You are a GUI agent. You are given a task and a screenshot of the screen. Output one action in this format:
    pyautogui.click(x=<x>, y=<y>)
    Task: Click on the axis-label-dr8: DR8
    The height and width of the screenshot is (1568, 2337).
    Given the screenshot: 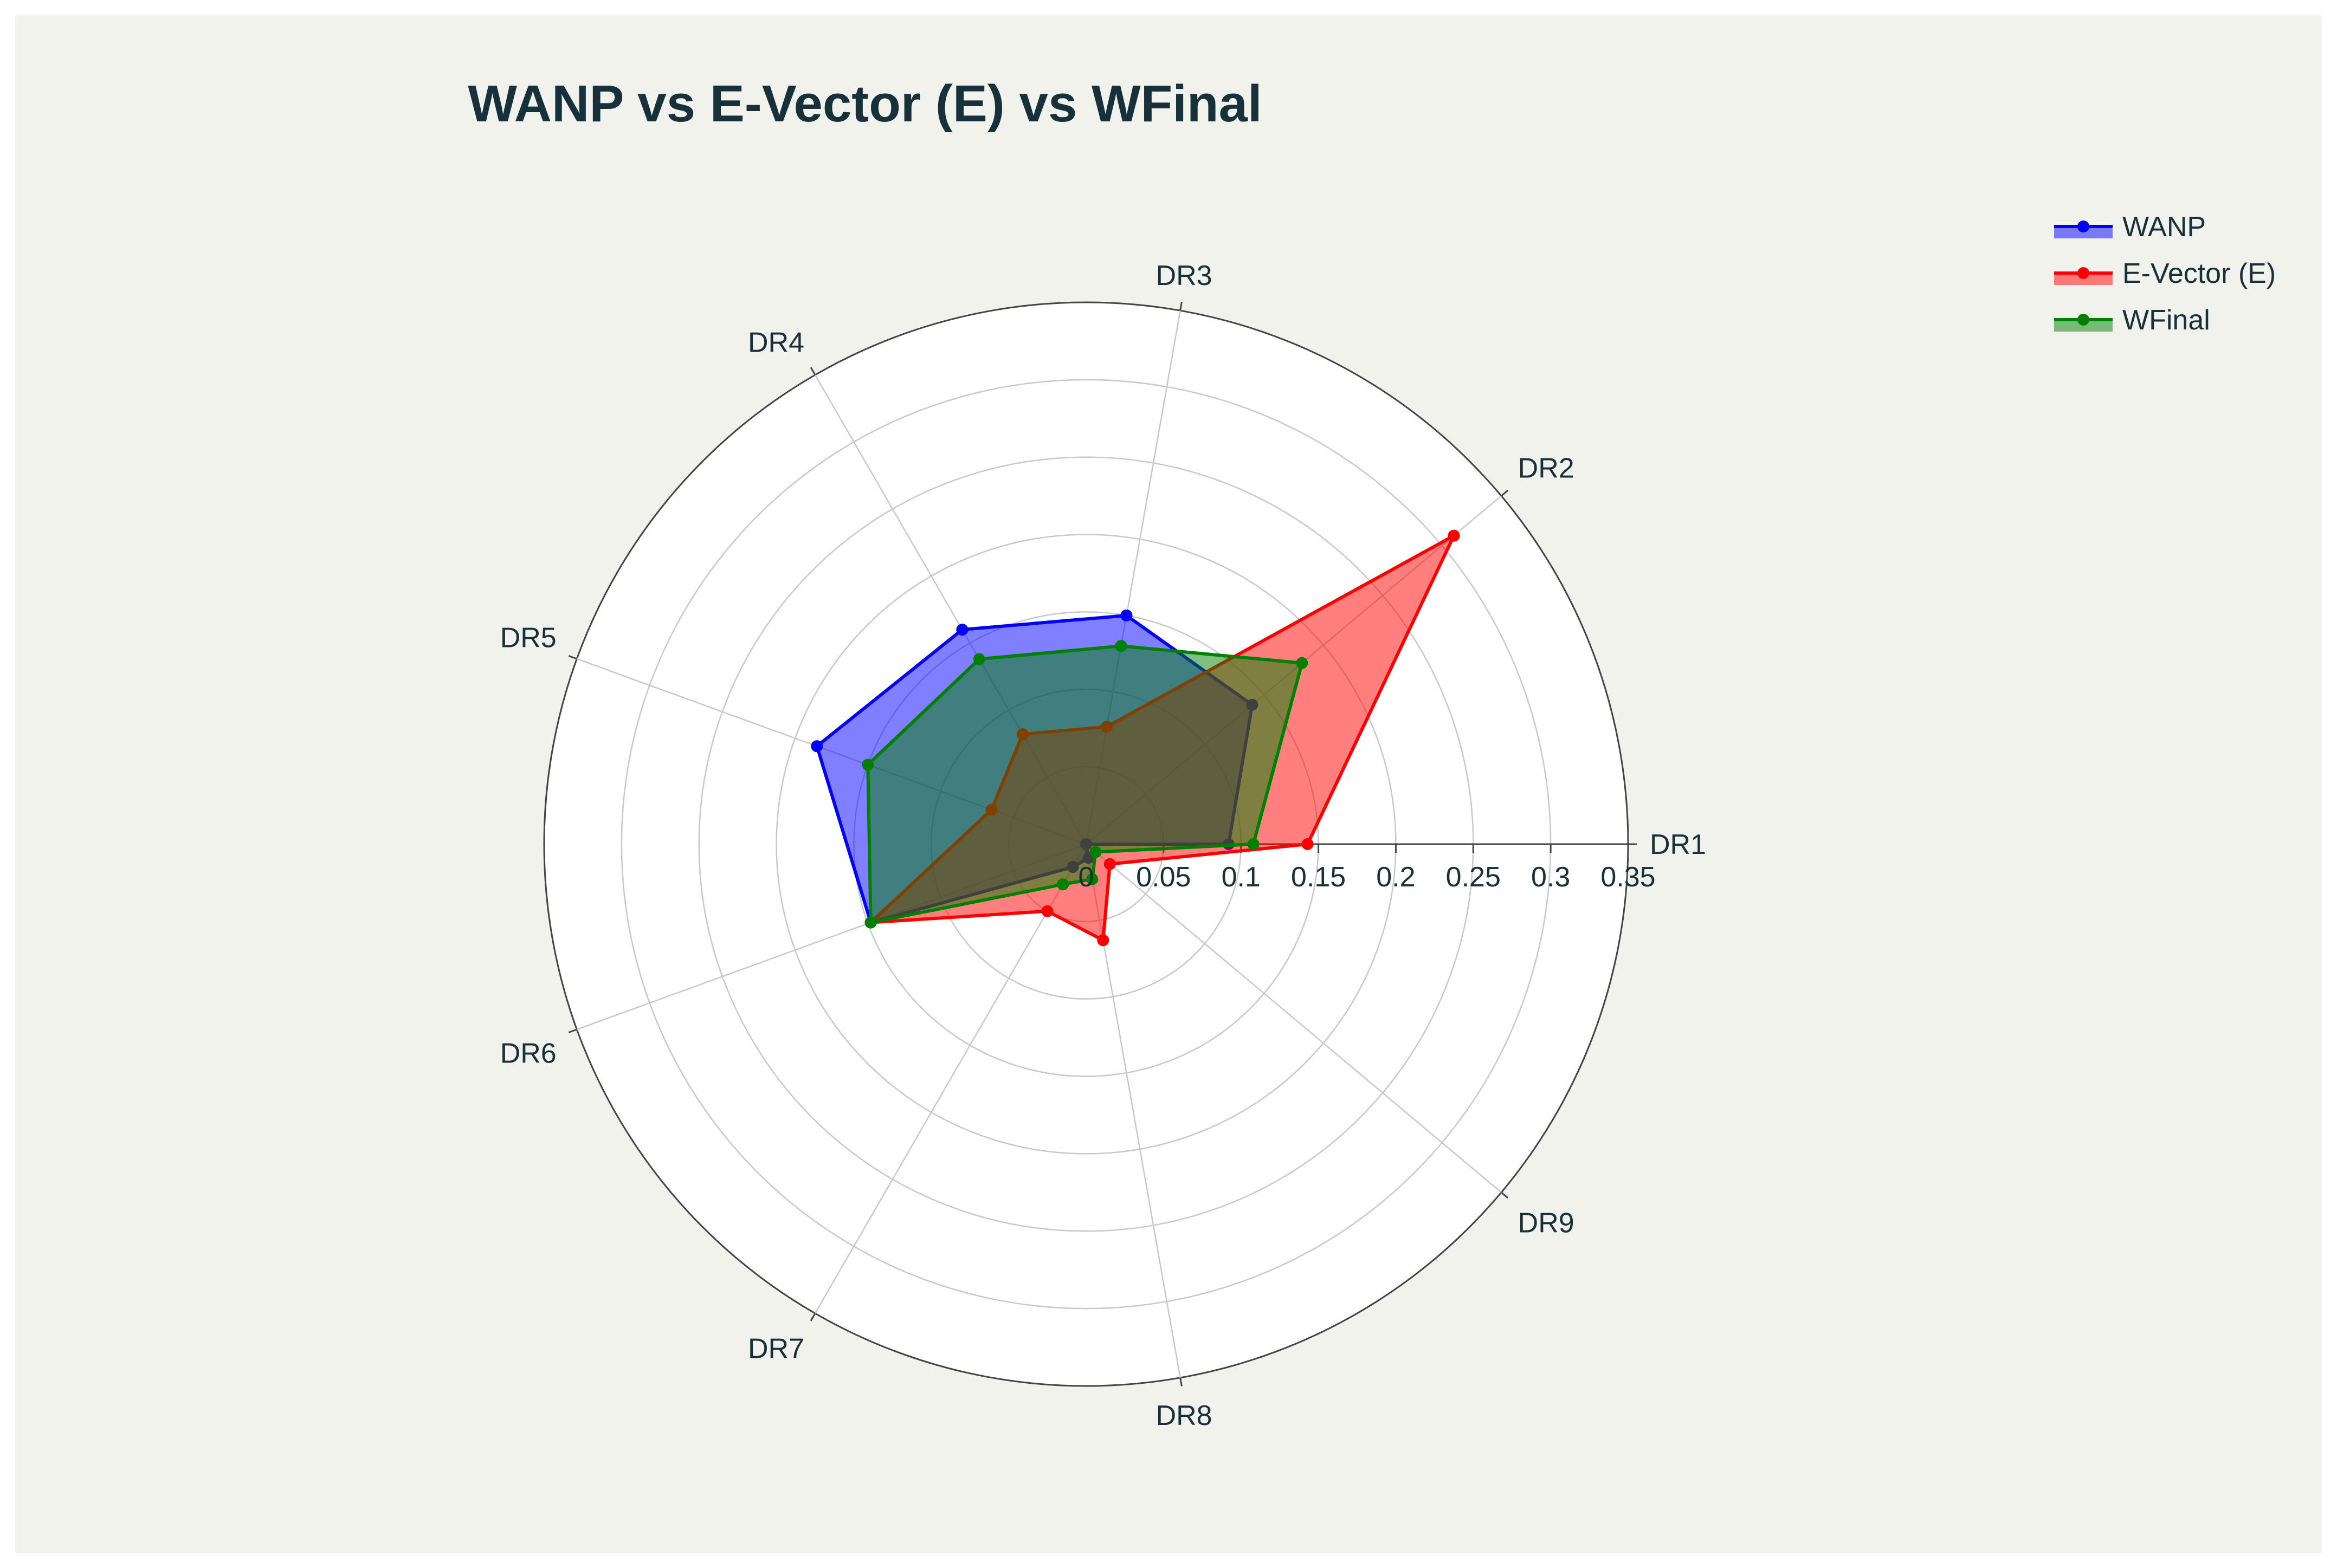 What is the action you would take?
    pyautogui.click(x=1184, y=1415)
    